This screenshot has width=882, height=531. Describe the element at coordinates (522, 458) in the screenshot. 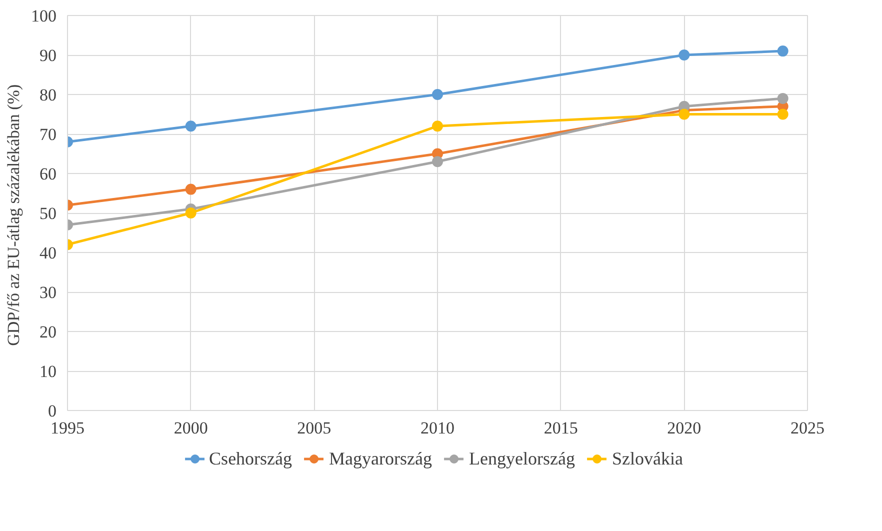

I see `legend-label: Lengyelország` at that location.